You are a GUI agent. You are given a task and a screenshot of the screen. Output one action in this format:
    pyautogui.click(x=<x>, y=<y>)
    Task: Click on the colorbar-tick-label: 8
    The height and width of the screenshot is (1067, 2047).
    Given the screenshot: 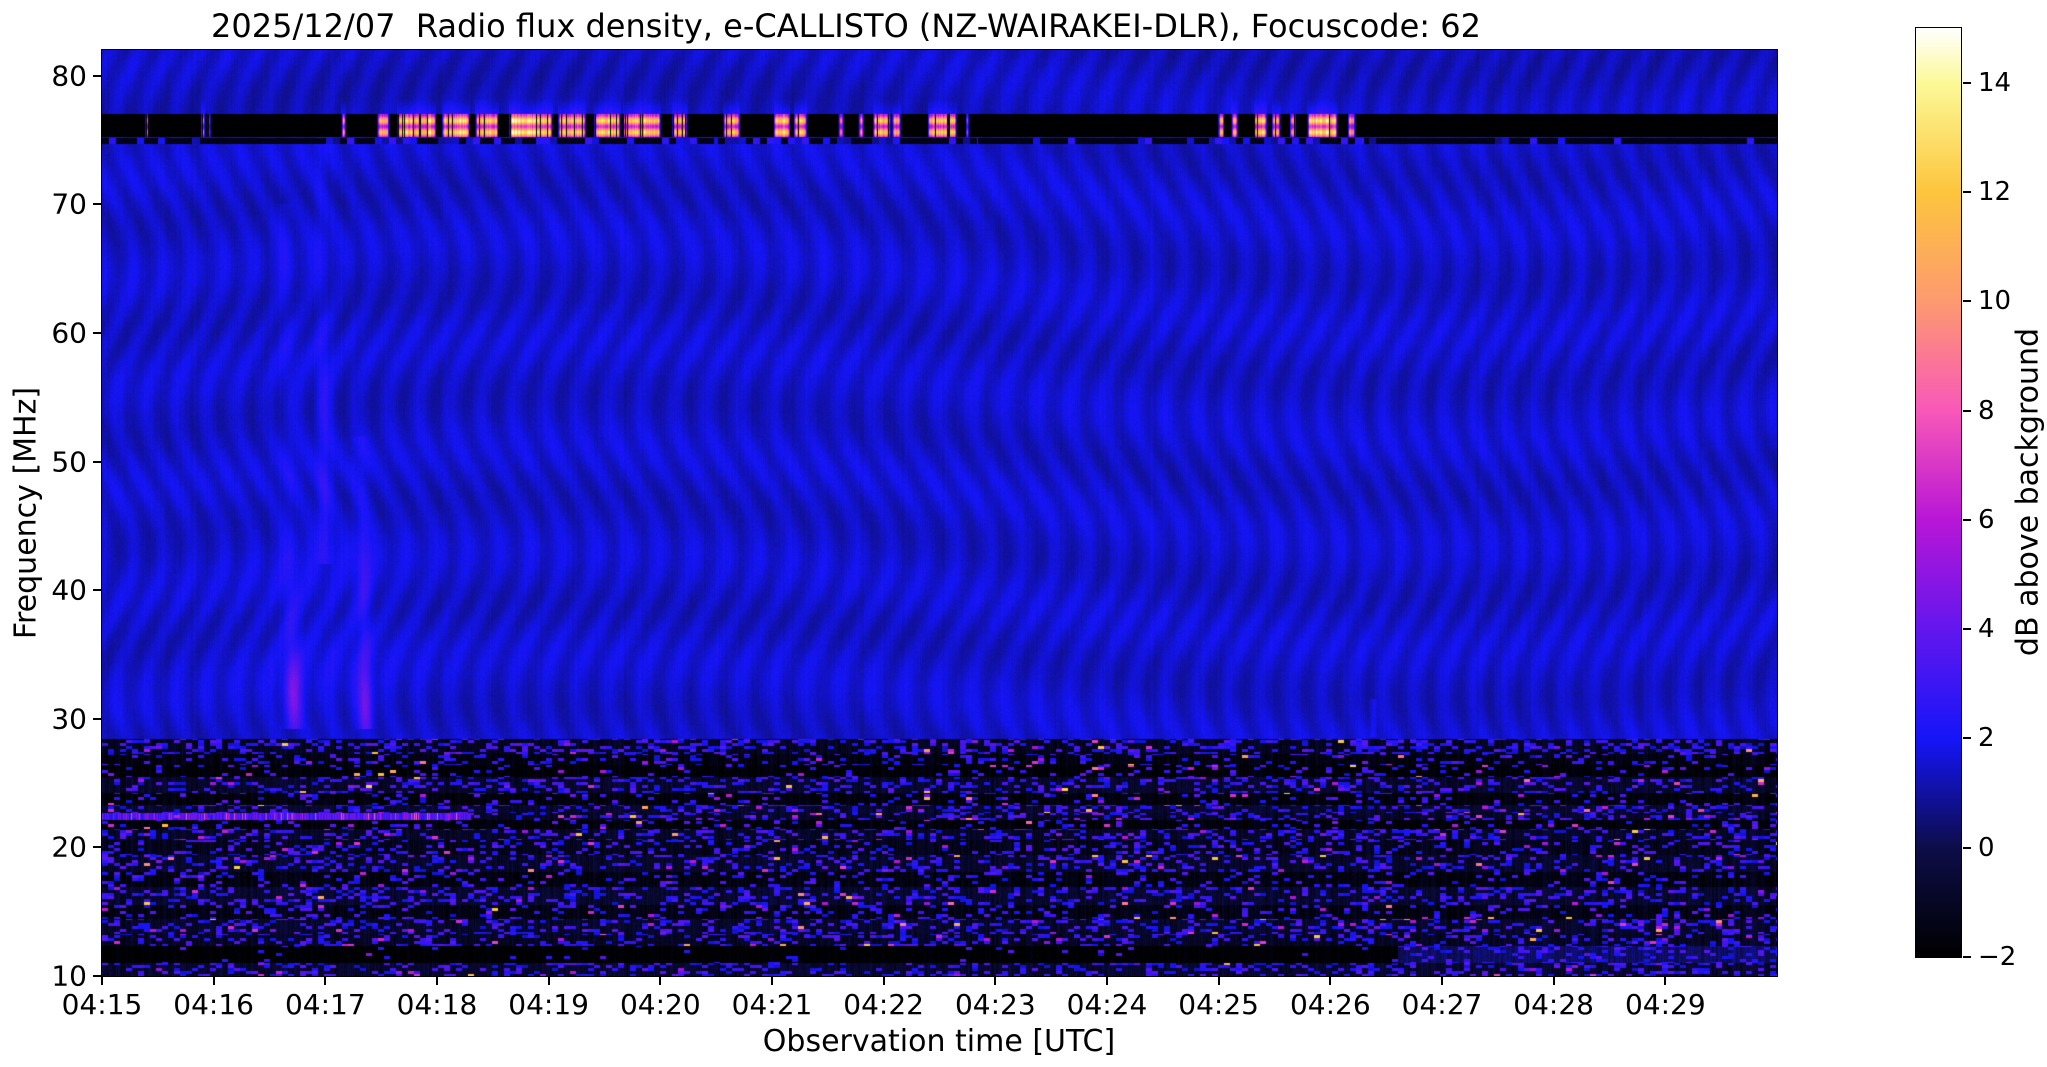 What is the action you would take?
    pyautogui.click(x=1986, y=410)
    